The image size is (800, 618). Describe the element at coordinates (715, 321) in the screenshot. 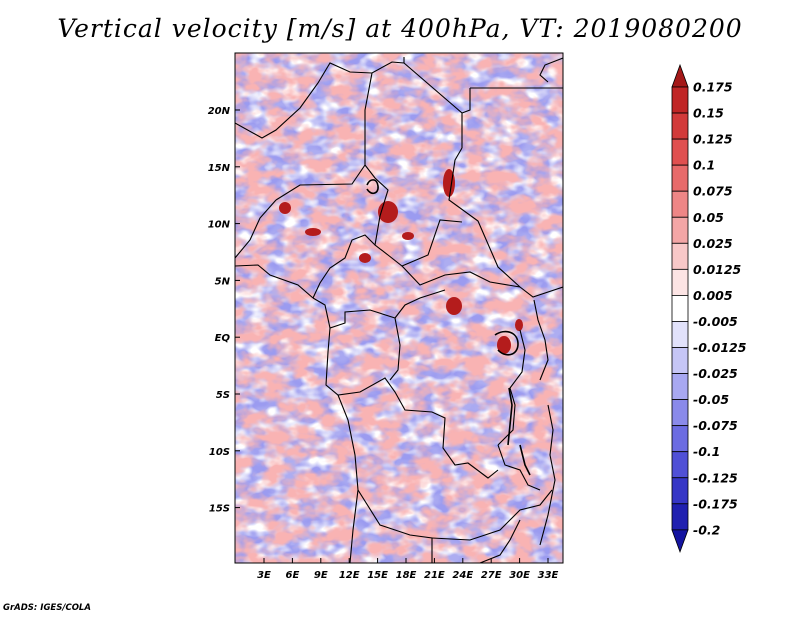

I see `colorbar-label: -0.005` at that location.